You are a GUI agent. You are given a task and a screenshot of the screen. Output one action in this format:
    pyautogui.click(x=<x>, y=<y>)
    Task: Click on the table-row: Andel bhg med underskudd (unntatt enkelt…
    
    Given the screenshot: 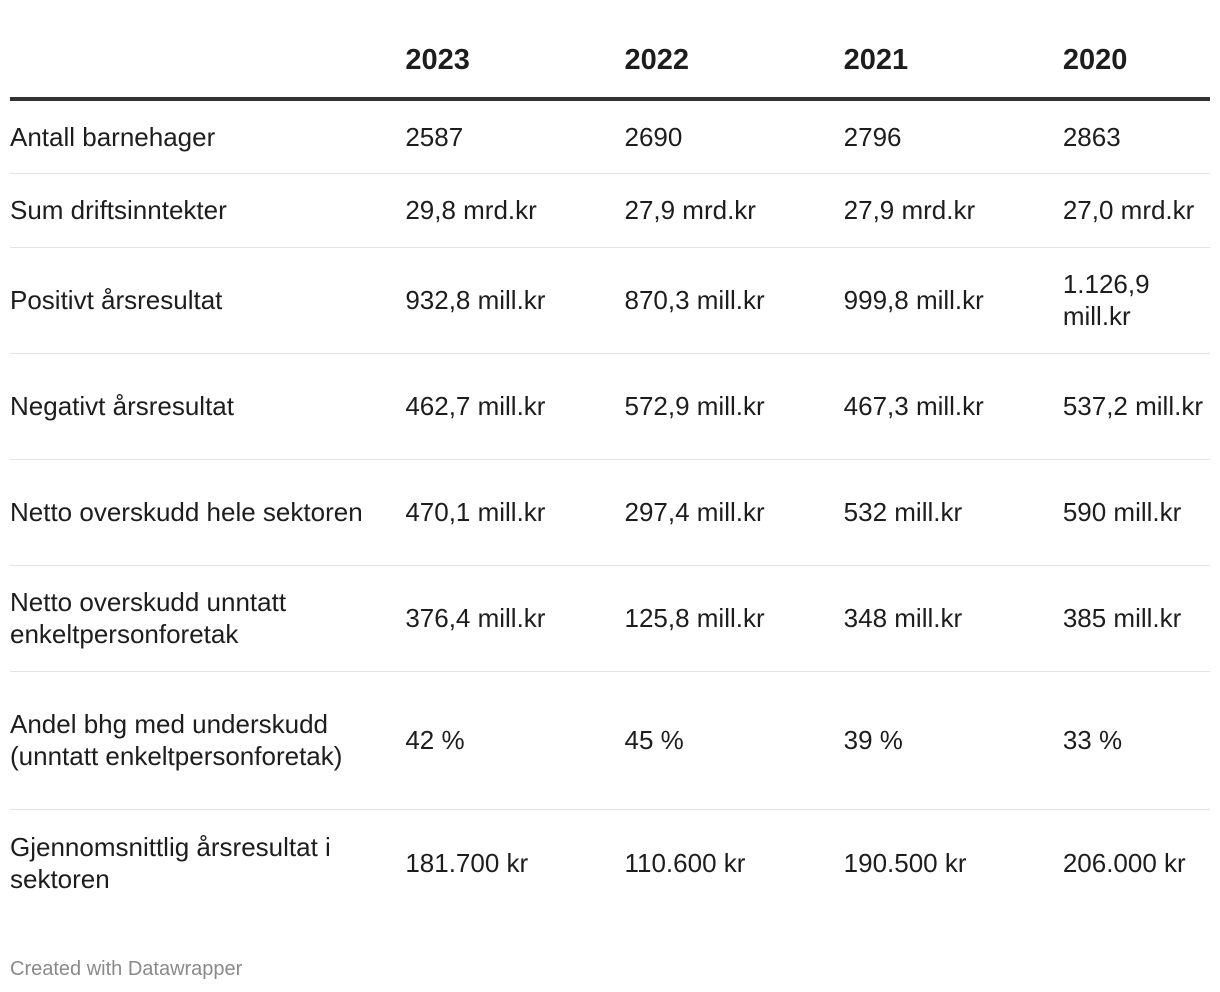 What is the action you would take?
    pyautogui.click(x=610, y=740)
    